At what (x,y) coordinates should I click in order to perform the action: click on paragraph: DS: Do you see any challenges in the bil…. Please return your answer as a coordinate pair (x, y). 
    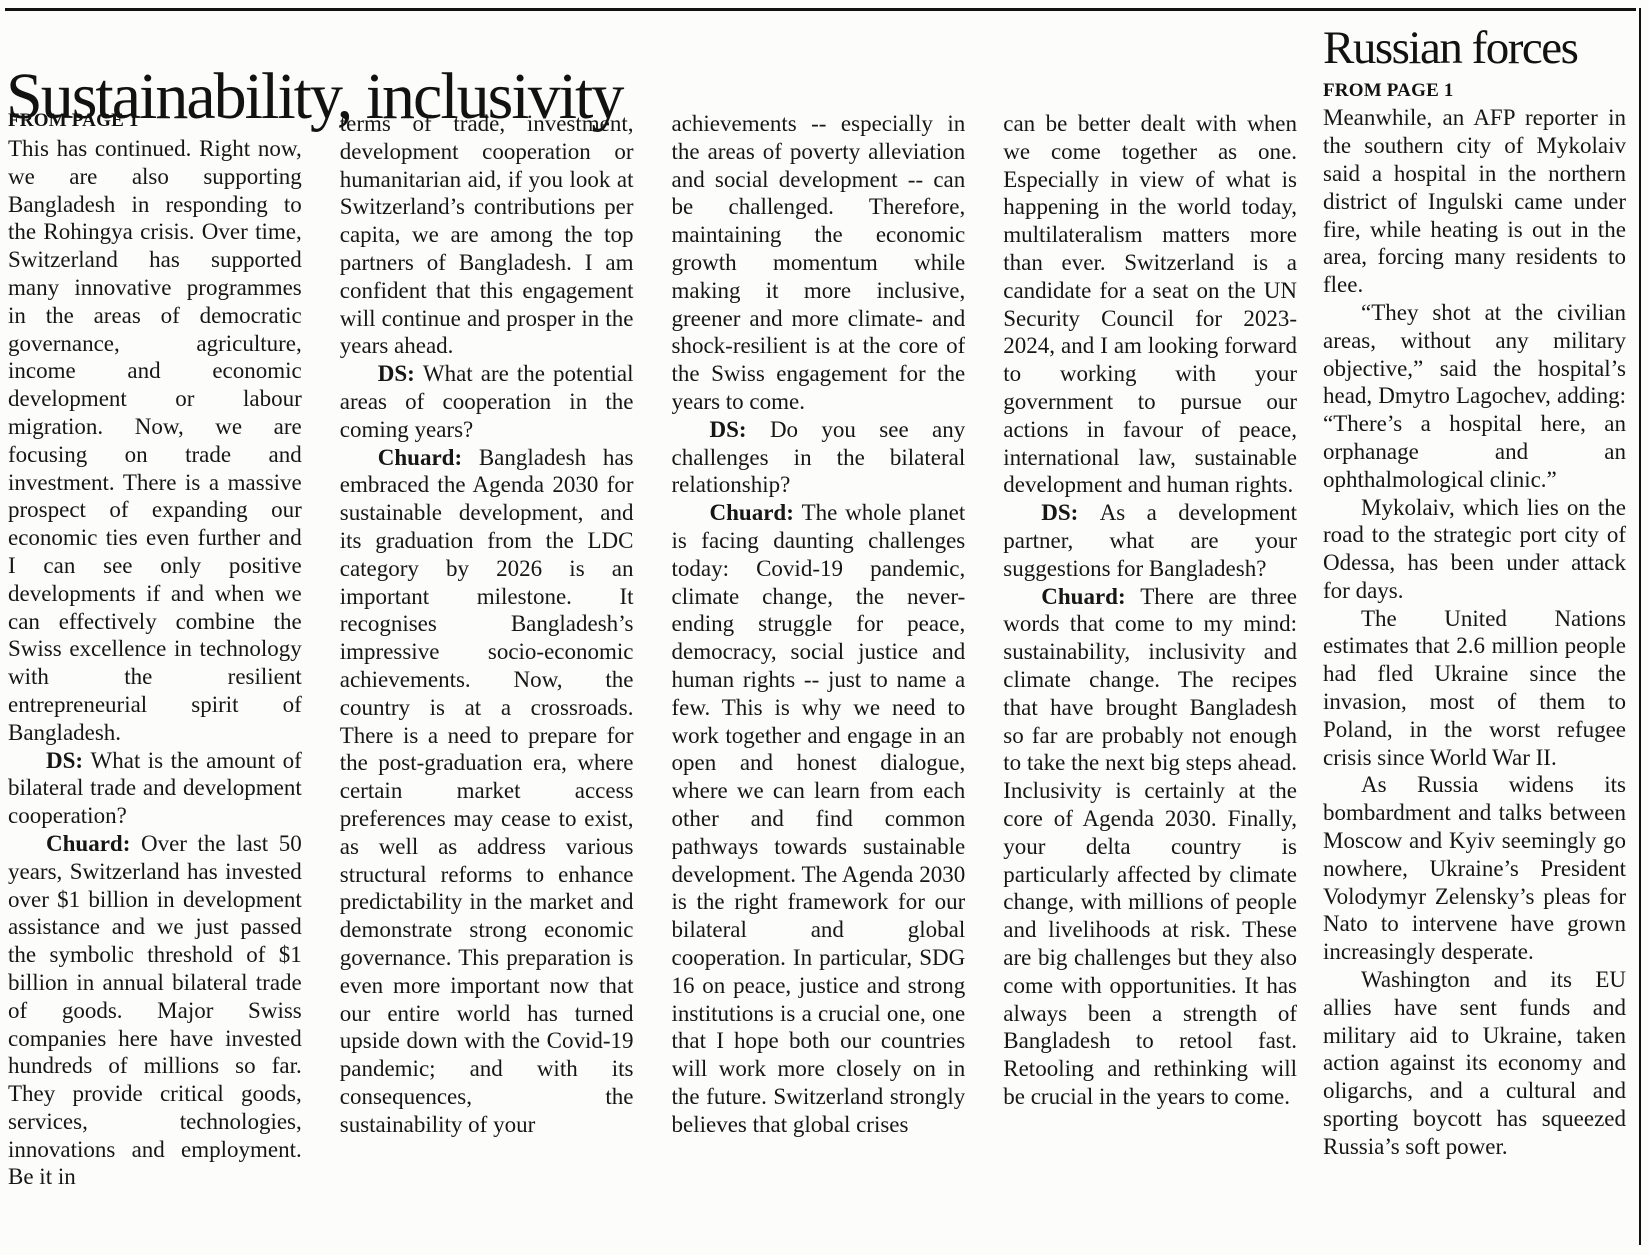
    Looking at the image, I should click on (818, 457).